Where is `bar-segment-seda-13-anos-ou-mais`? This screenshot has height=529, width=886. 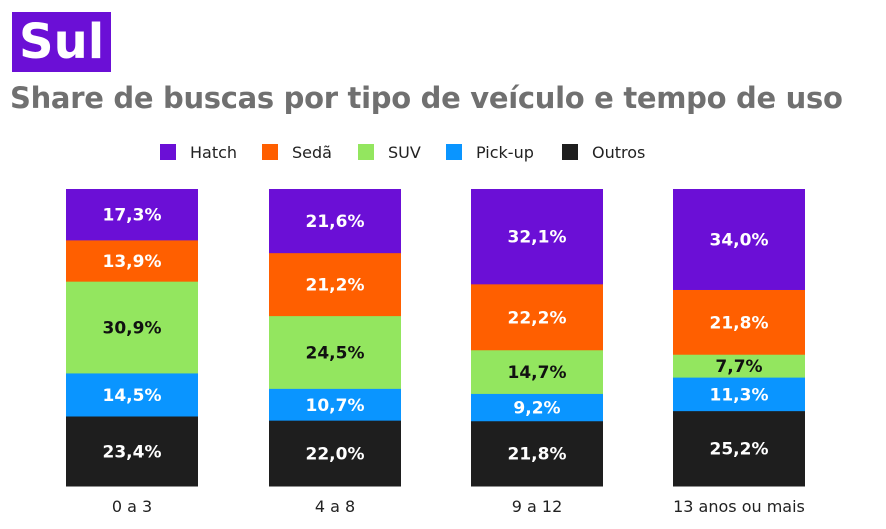 bar-segment-seda-13-anos-ou-mais is located at coordinates (739, 322).